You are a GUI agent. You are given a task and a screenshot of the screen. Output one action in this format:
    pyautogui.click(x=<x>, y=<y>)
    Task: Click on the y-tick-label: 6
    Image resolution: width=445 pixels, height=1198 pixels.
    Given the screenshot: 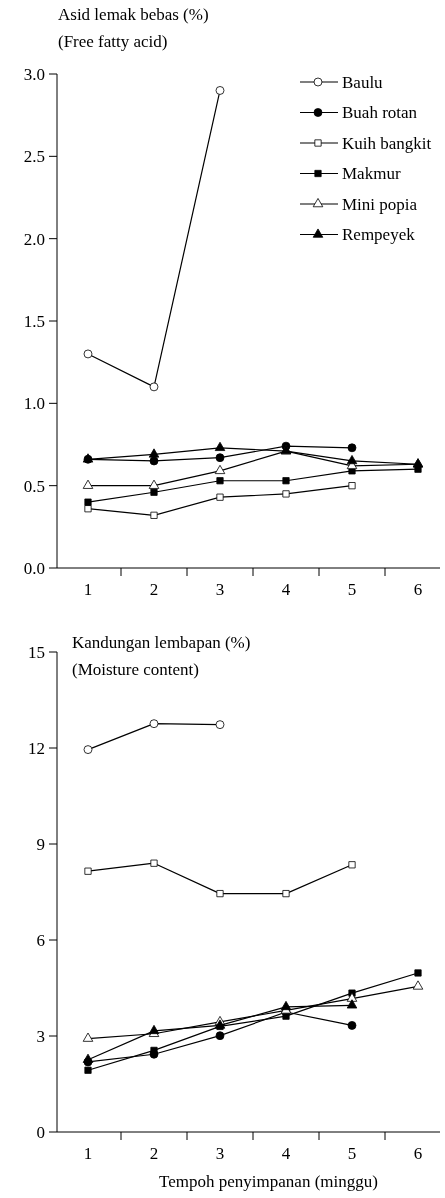 What is the action you would take?
    pyautogui.click(x=40, y=940)
    